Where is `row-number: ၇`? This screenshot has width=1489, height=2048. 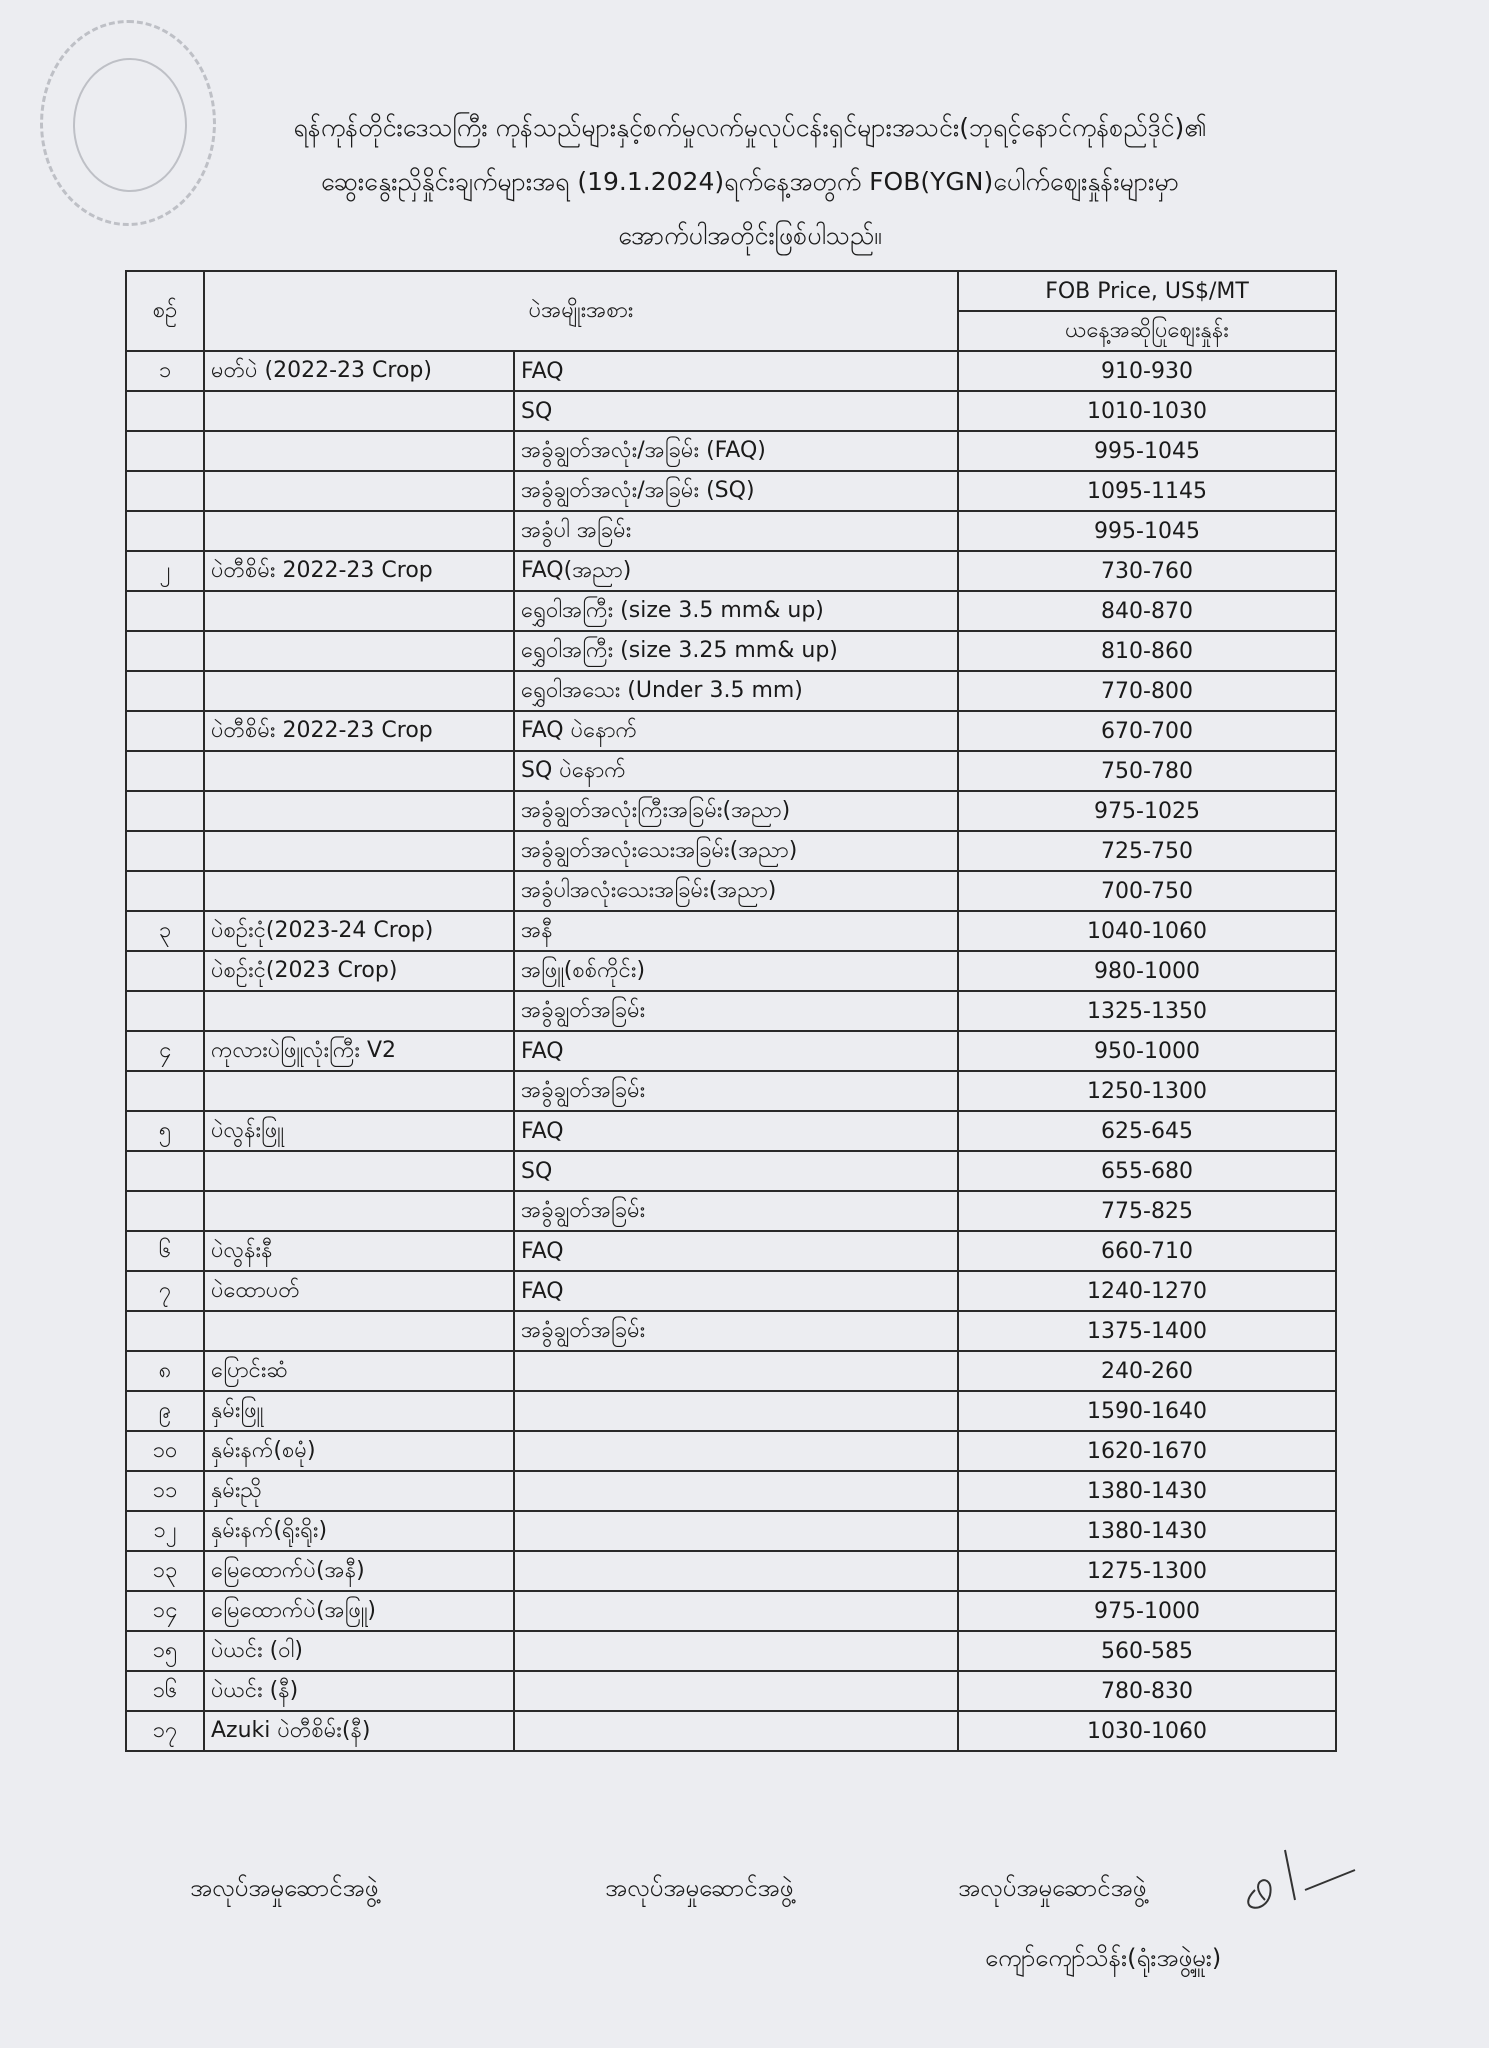
row-number: ၇ is located at coordinates (165, 1291).